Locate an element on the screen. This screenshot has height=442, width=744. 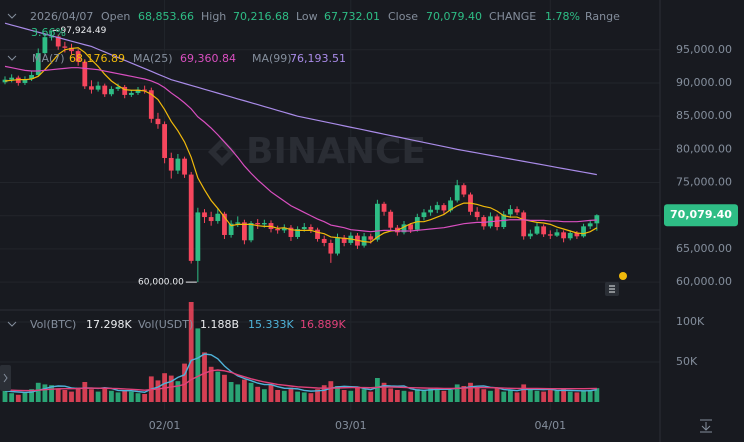
close-label: Close is located at coordinates (403, 16).